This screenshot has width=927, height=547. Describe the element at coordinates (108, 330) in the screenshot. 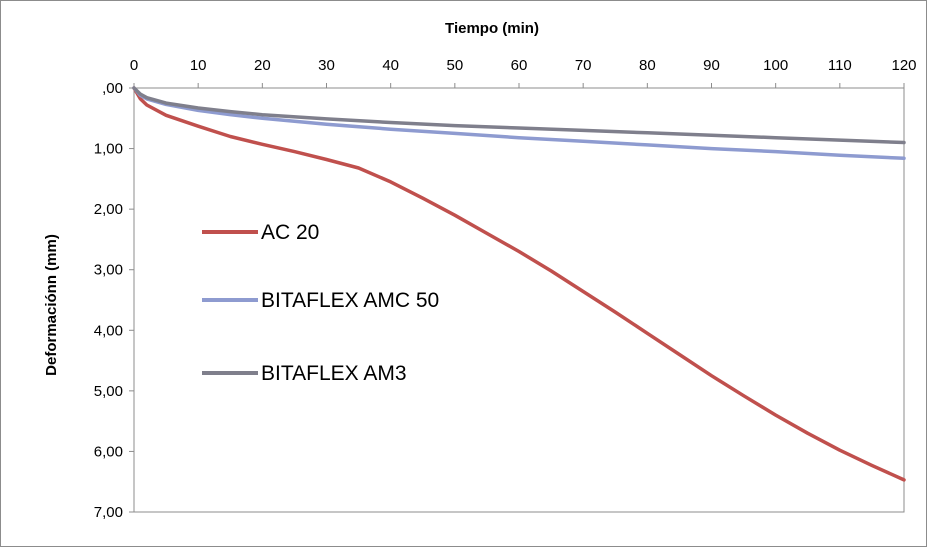

I see `y-tick-label: 4,00` at that location.